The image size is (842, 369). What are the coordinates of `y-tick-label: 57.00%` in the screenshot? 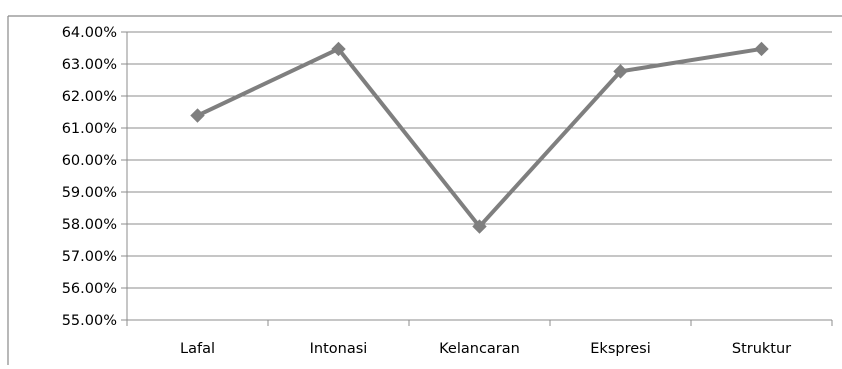 It's located at (89, 257).